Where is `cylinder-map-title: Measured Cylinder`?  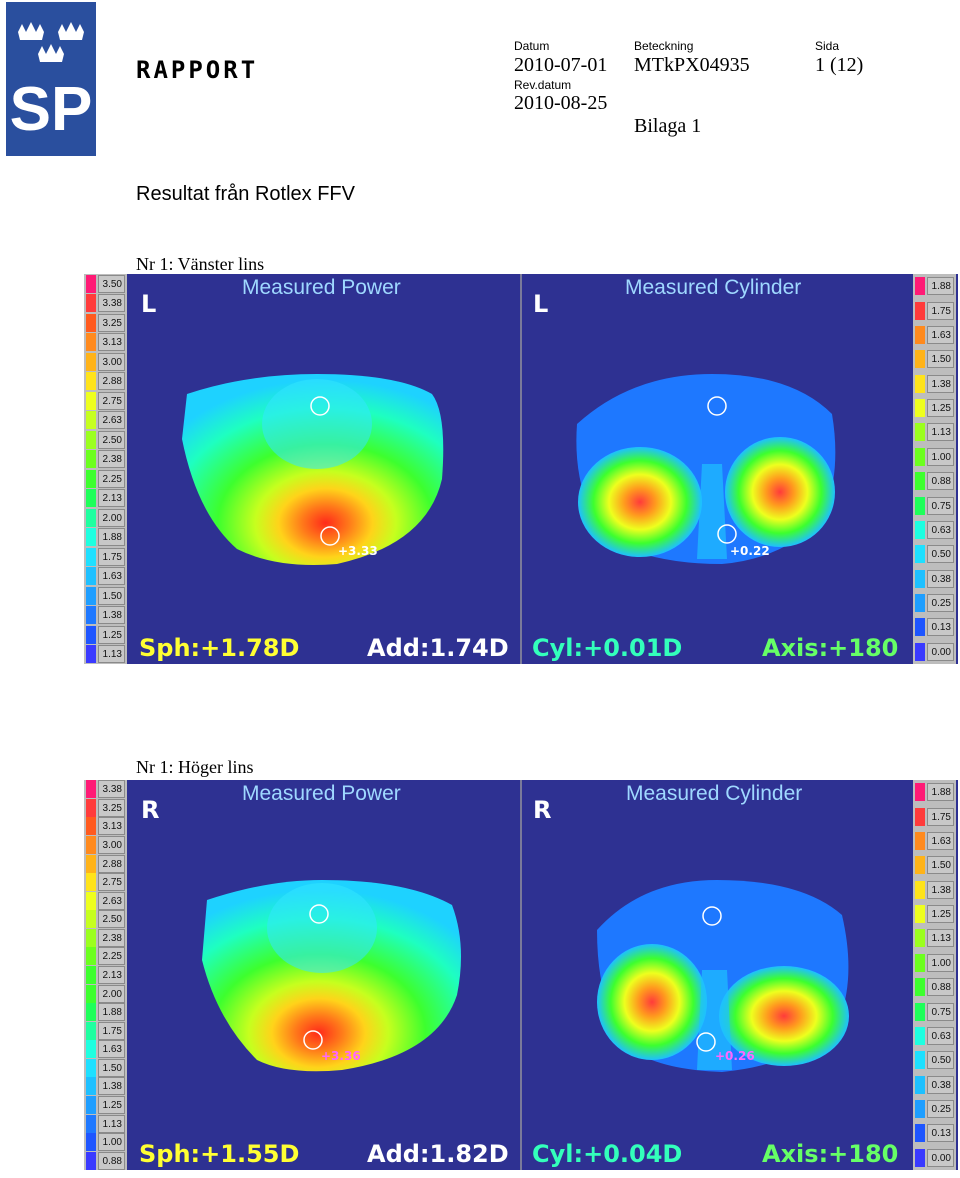 cylinder-map-title: Measured Cylinder is located at coordinates (713, 287).